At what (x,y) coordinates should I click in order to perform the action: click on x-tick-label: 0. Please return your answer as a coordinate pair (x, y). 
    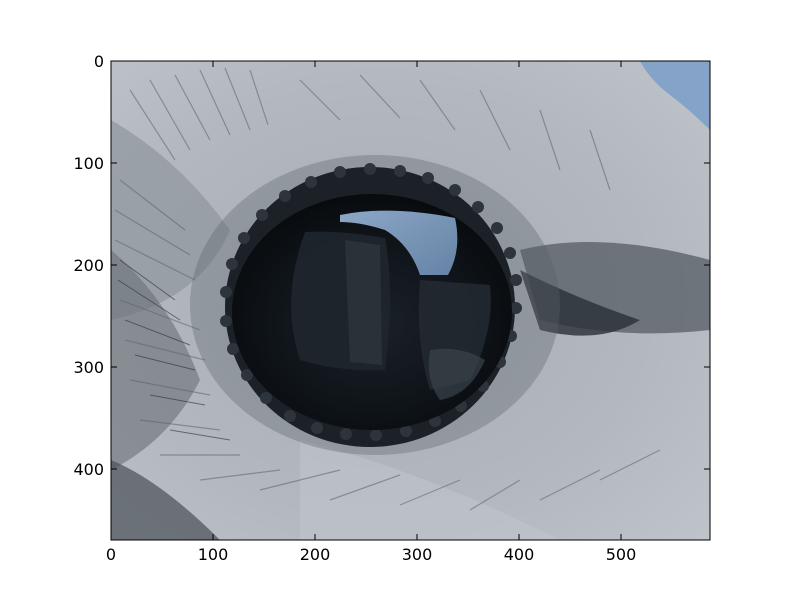
    Looking at the image, I should click on (111, 554).